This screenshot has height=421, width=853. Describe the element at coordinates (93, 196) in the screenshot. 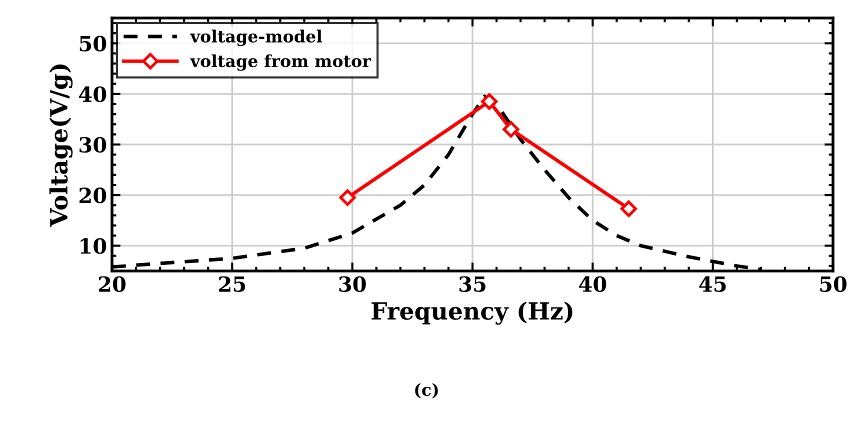

I see `y-tick-label: 20` at that location.